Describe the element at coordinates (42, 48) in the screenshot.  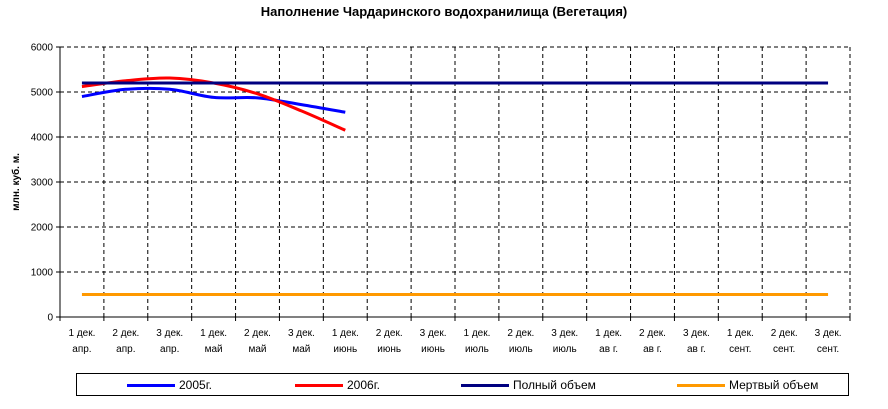
I see `y-tick-label: 6000` at that location.